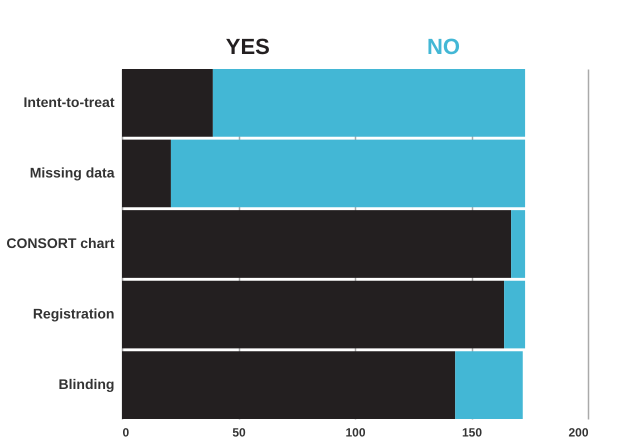  I want to click on x-tick-label: 150, so click(472, 431).